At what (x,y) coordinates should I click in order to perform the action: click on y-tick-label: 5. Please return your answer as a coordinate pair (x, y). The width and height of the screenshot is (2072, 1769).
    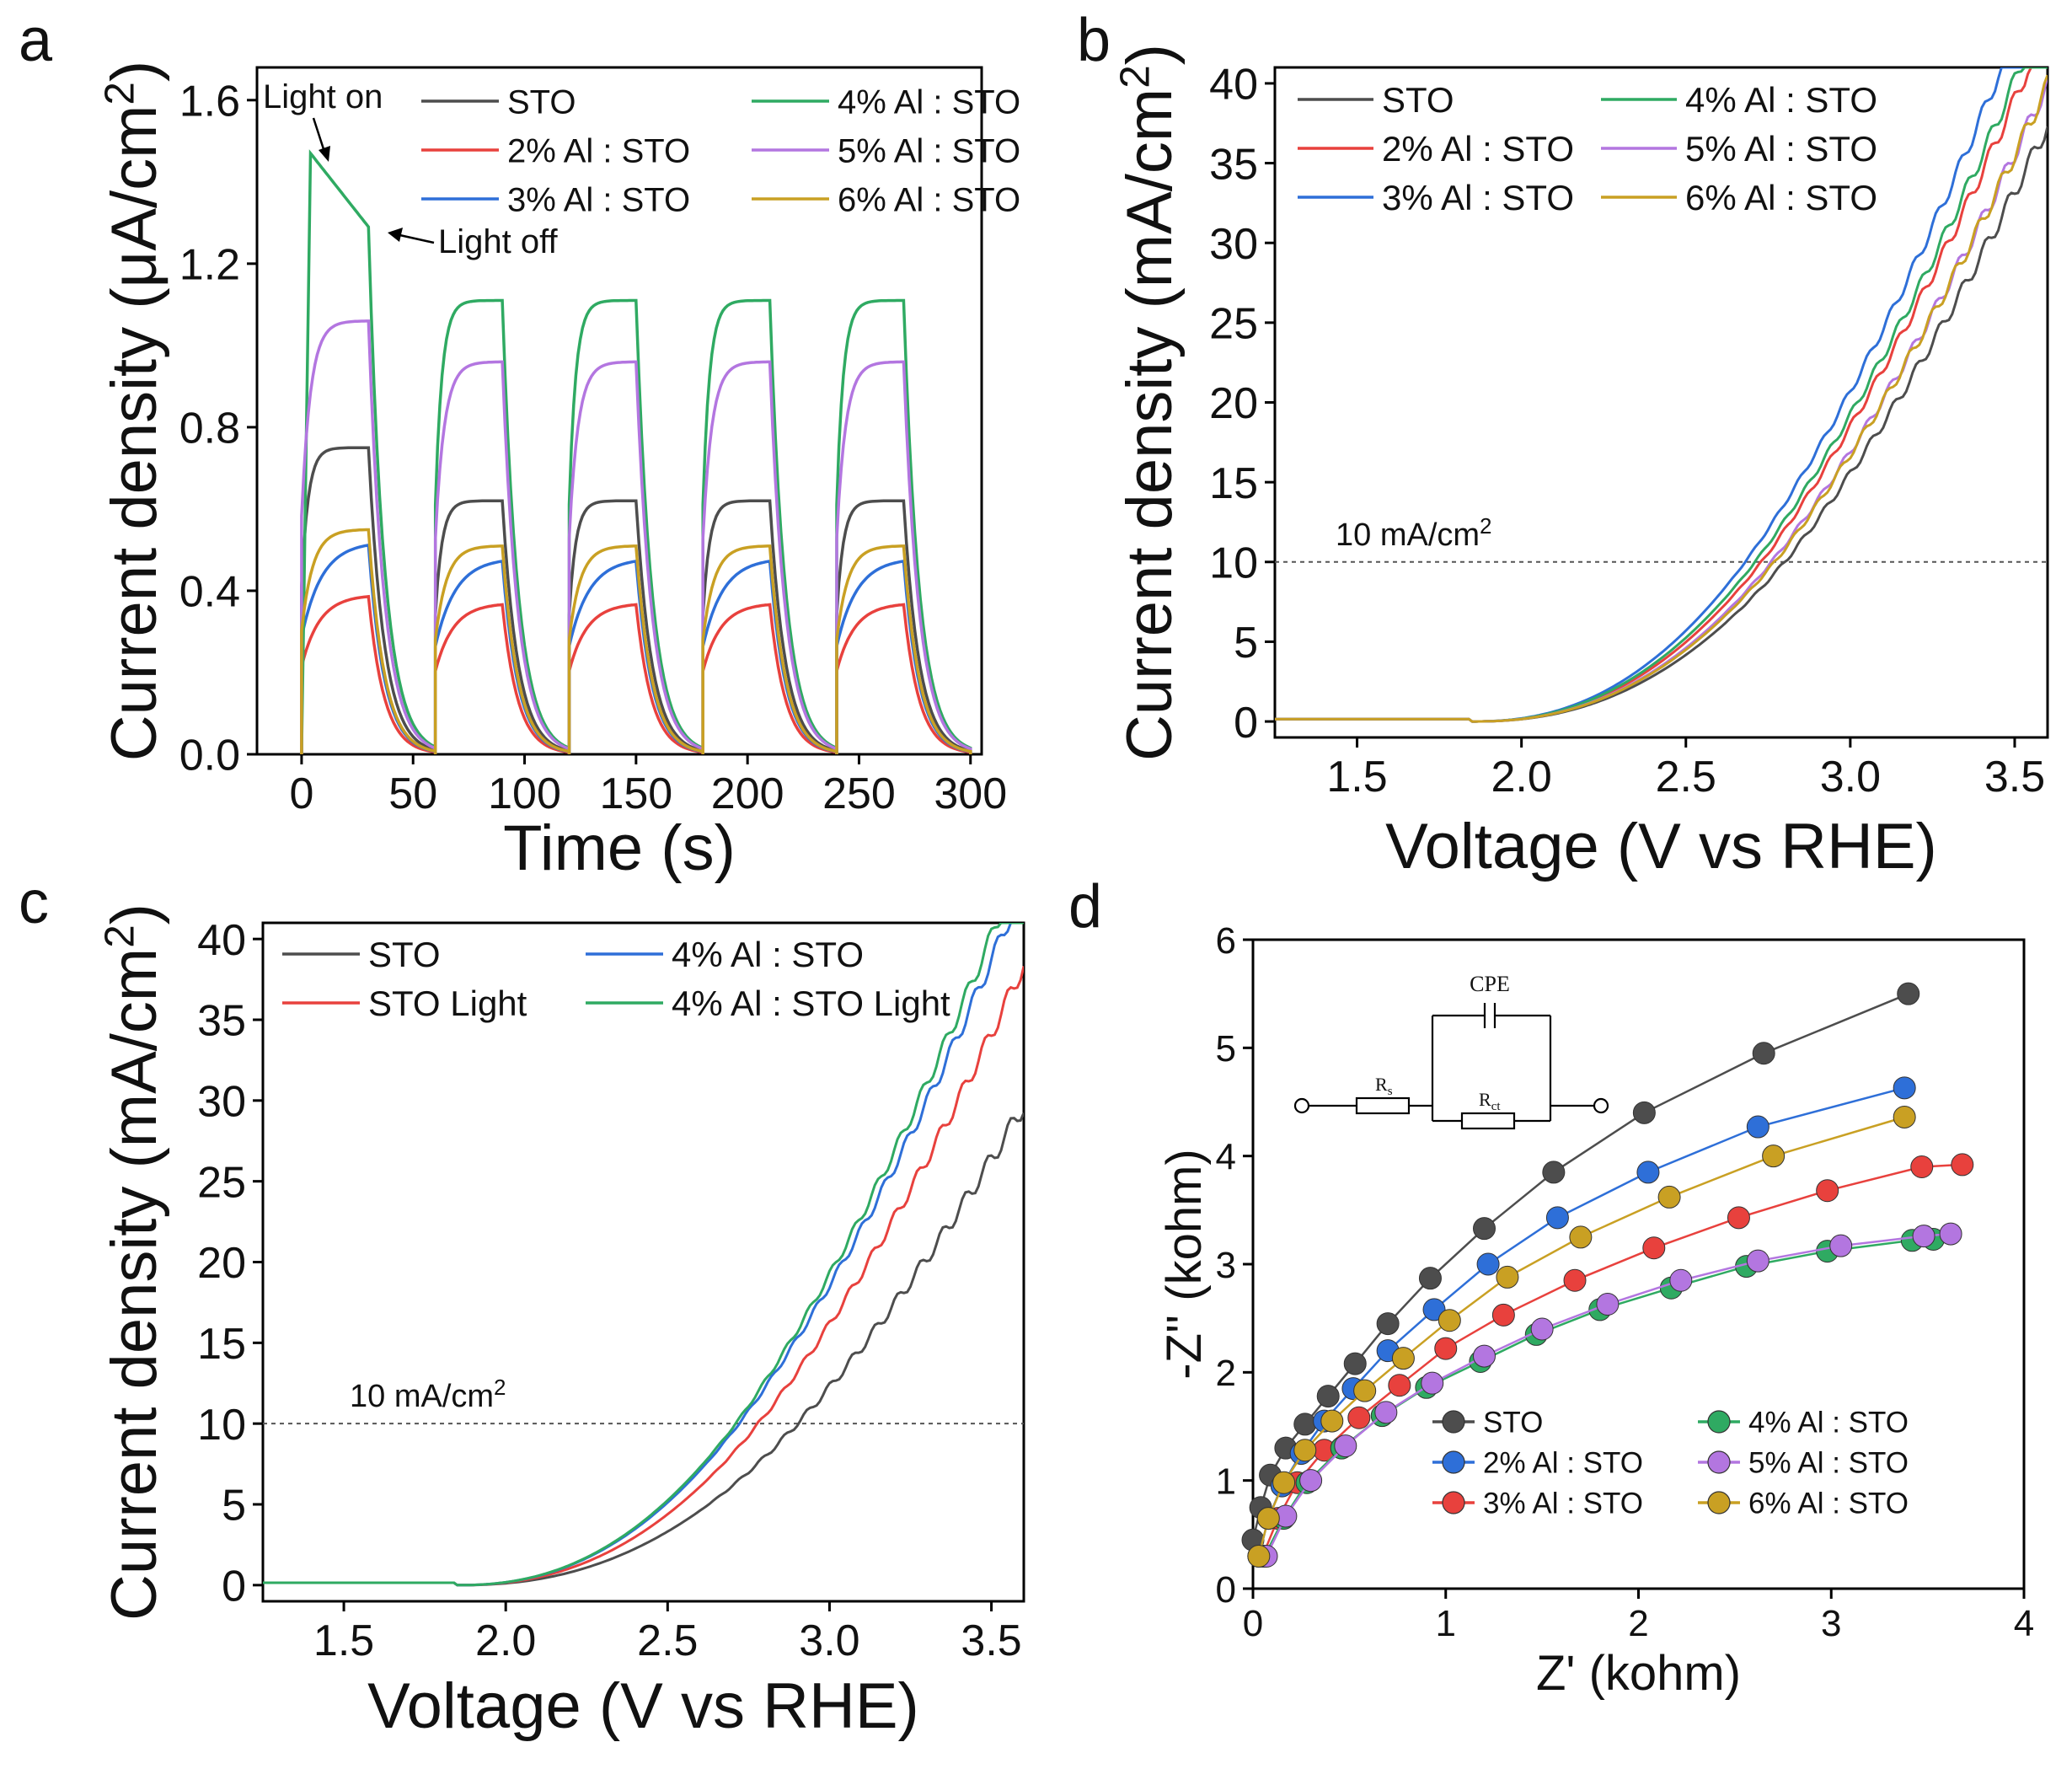
    Looking at the image, I should click on (1246, 643).